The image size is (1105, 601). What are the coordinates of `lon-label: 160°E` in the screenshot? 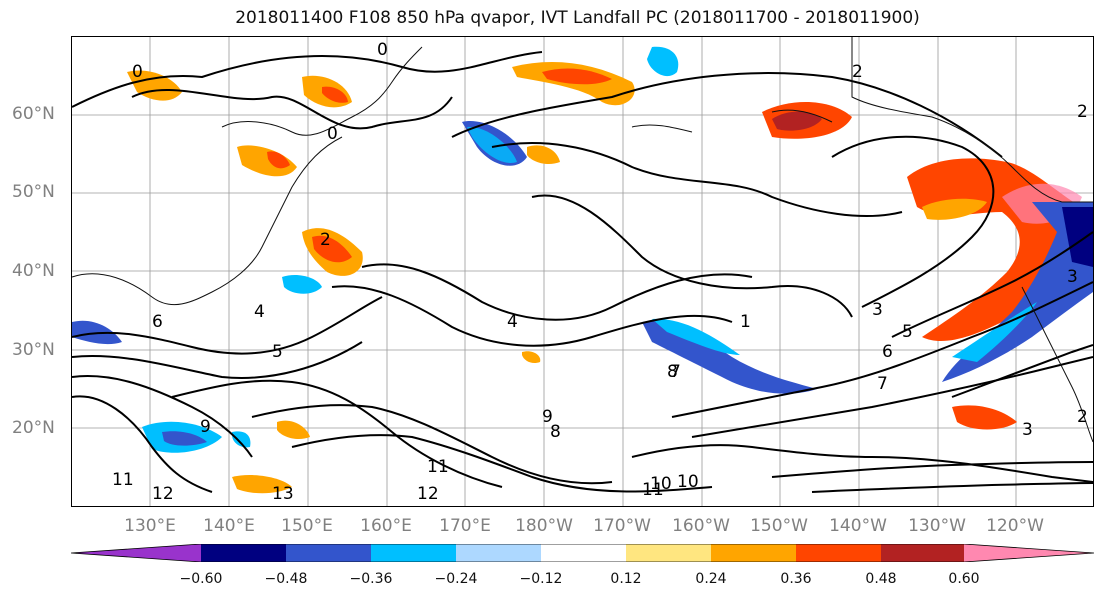 It's located at (386, 526).